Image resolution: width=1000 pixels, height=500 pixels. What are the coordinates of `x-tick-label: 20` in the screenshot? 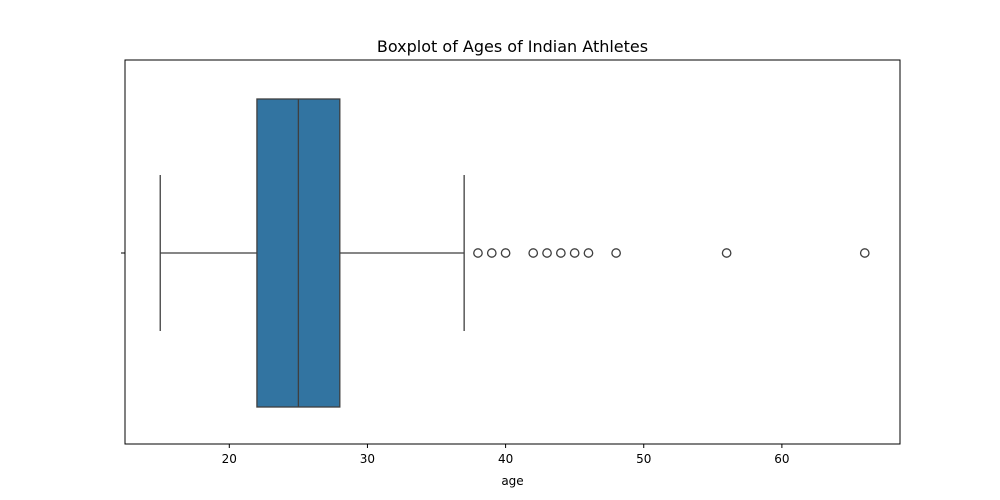 It's located at (229, 459).